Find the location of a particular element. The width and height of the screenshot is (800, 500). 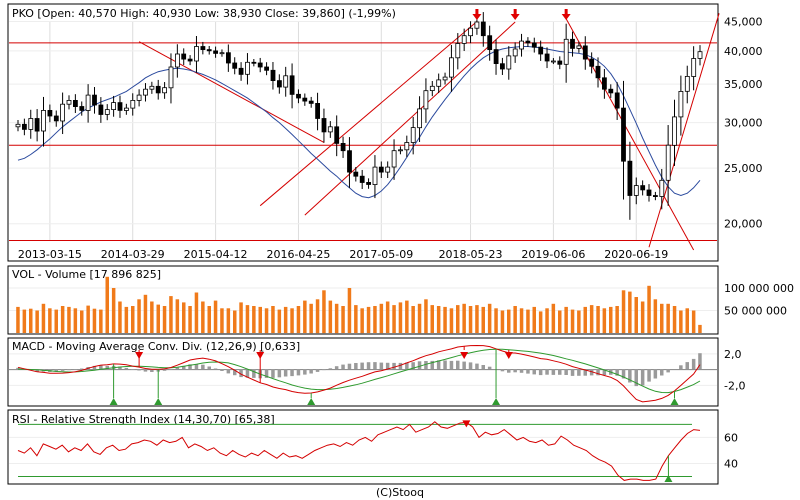

price-x-tick-label: 2013-03-15 is located at coordinates (50, 254).